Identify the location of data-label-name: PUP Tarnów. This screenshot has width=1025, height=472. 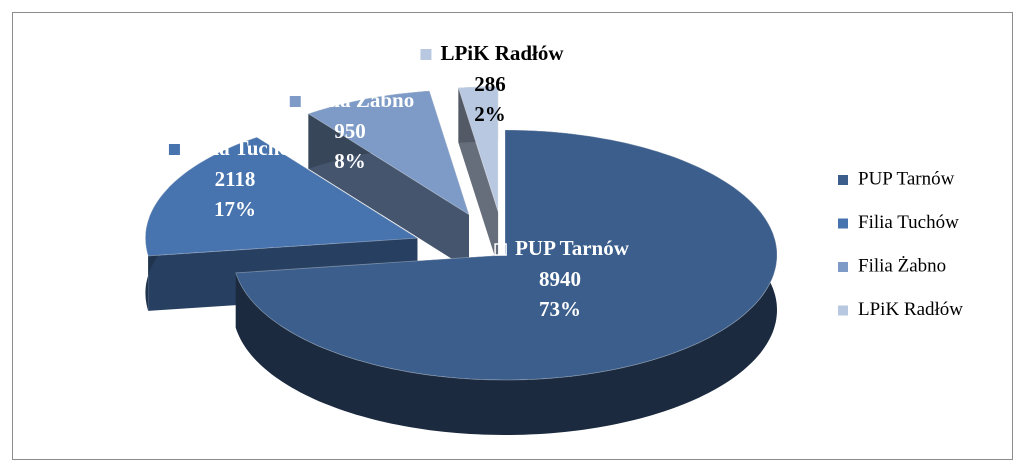
(572, 248).